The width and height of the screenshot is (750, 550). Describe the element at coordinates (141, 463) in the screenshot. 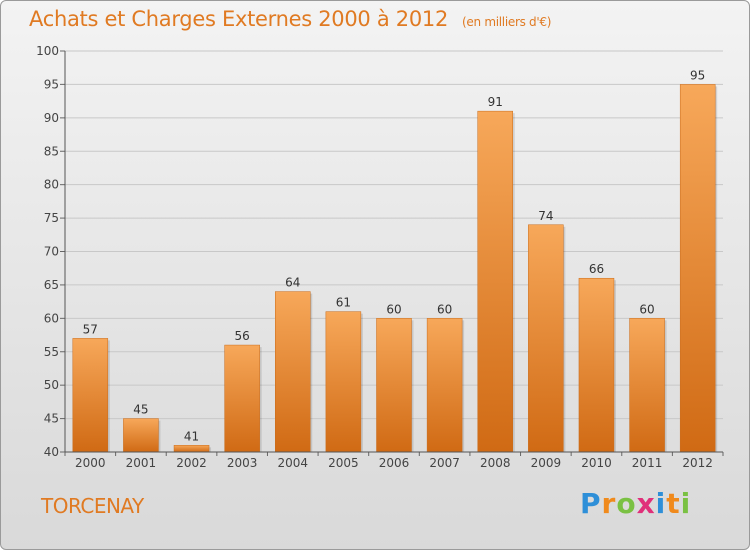

I see `x-tick-label: 2001` at that location.